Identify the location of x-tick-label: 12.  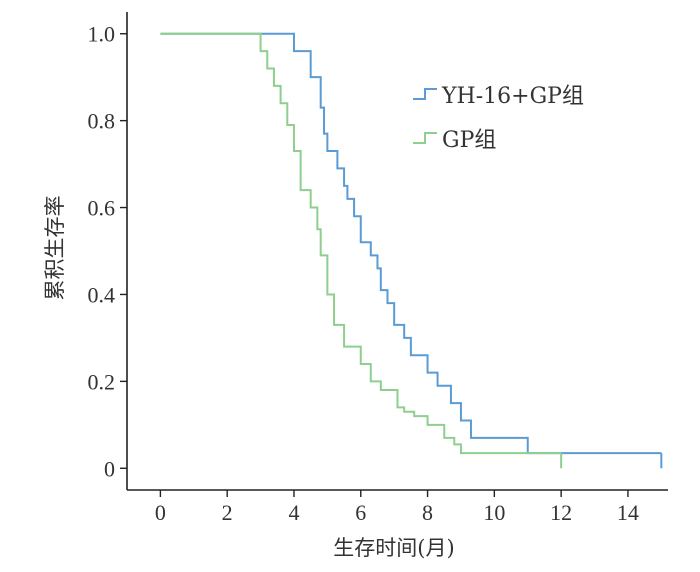
(561, 512).